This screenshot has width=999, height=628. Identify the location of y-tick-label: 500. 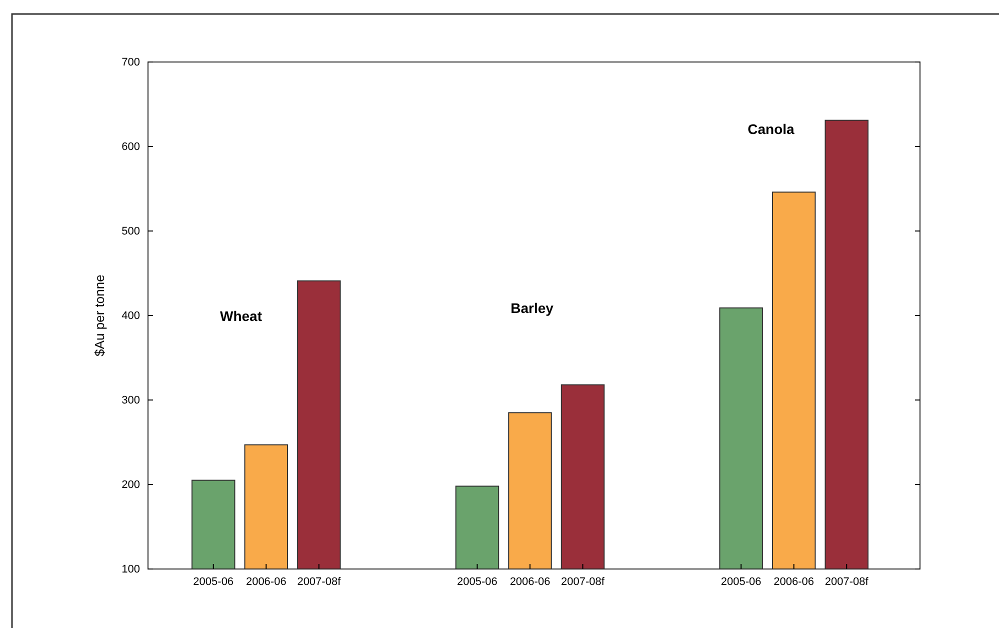
(131, 232).